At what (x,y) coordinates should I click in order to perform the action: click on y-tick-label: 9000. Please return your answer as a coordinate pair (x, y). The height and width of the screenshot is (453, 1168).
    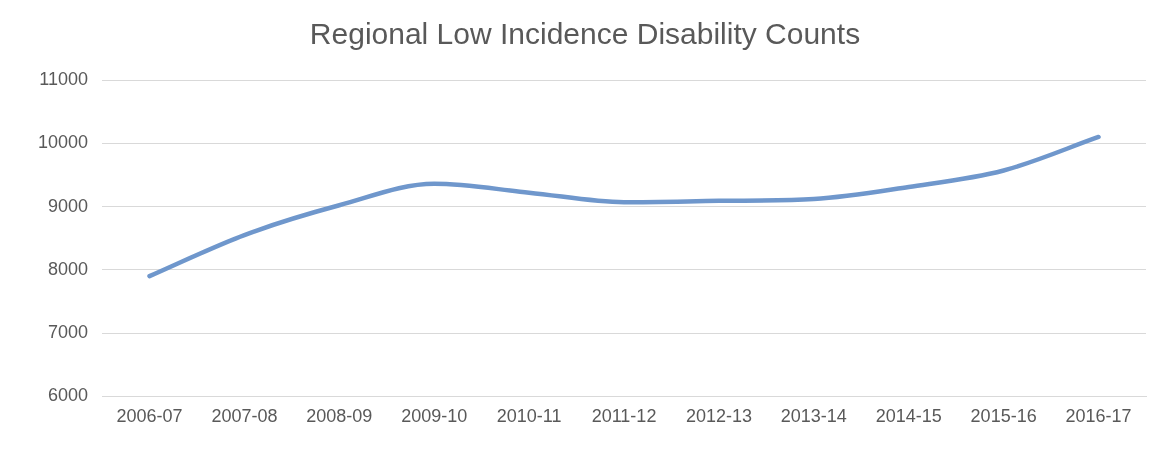
    Looking at the image, I should click on (68, 205).